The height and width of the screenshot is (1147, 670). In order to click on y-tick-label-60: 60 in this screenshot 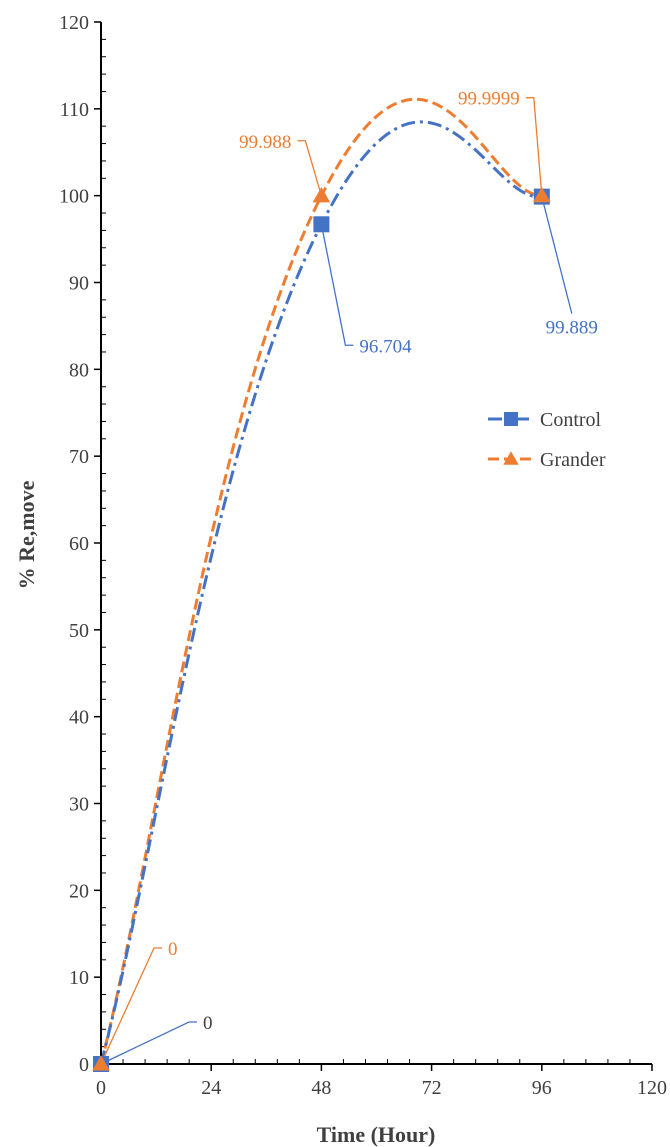, I will do `click(79, 544)`.